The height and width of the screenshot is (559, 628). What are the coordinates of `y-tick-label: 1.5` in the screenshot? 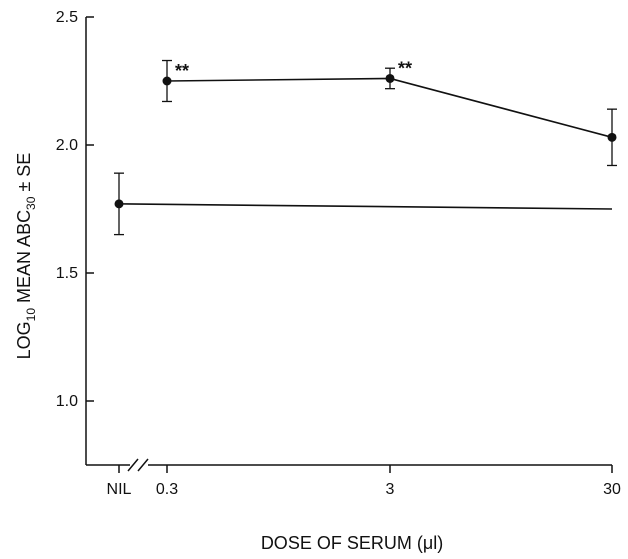 It's located at (67, 273).